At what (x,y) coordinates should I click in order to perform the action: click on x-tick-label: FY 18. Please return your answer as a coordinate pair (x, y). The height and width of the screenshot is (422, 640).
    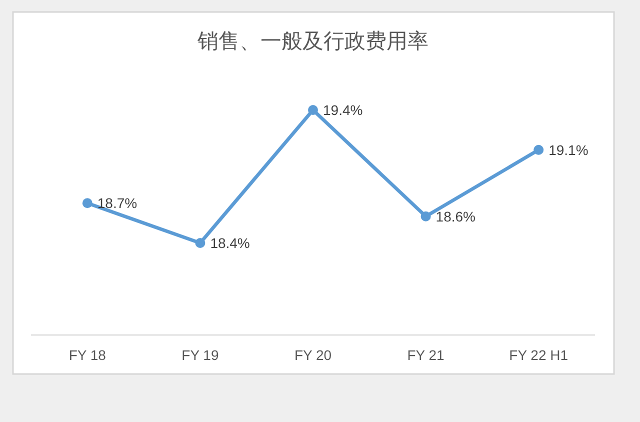
    Looking at the image, I should click on (87, 355).